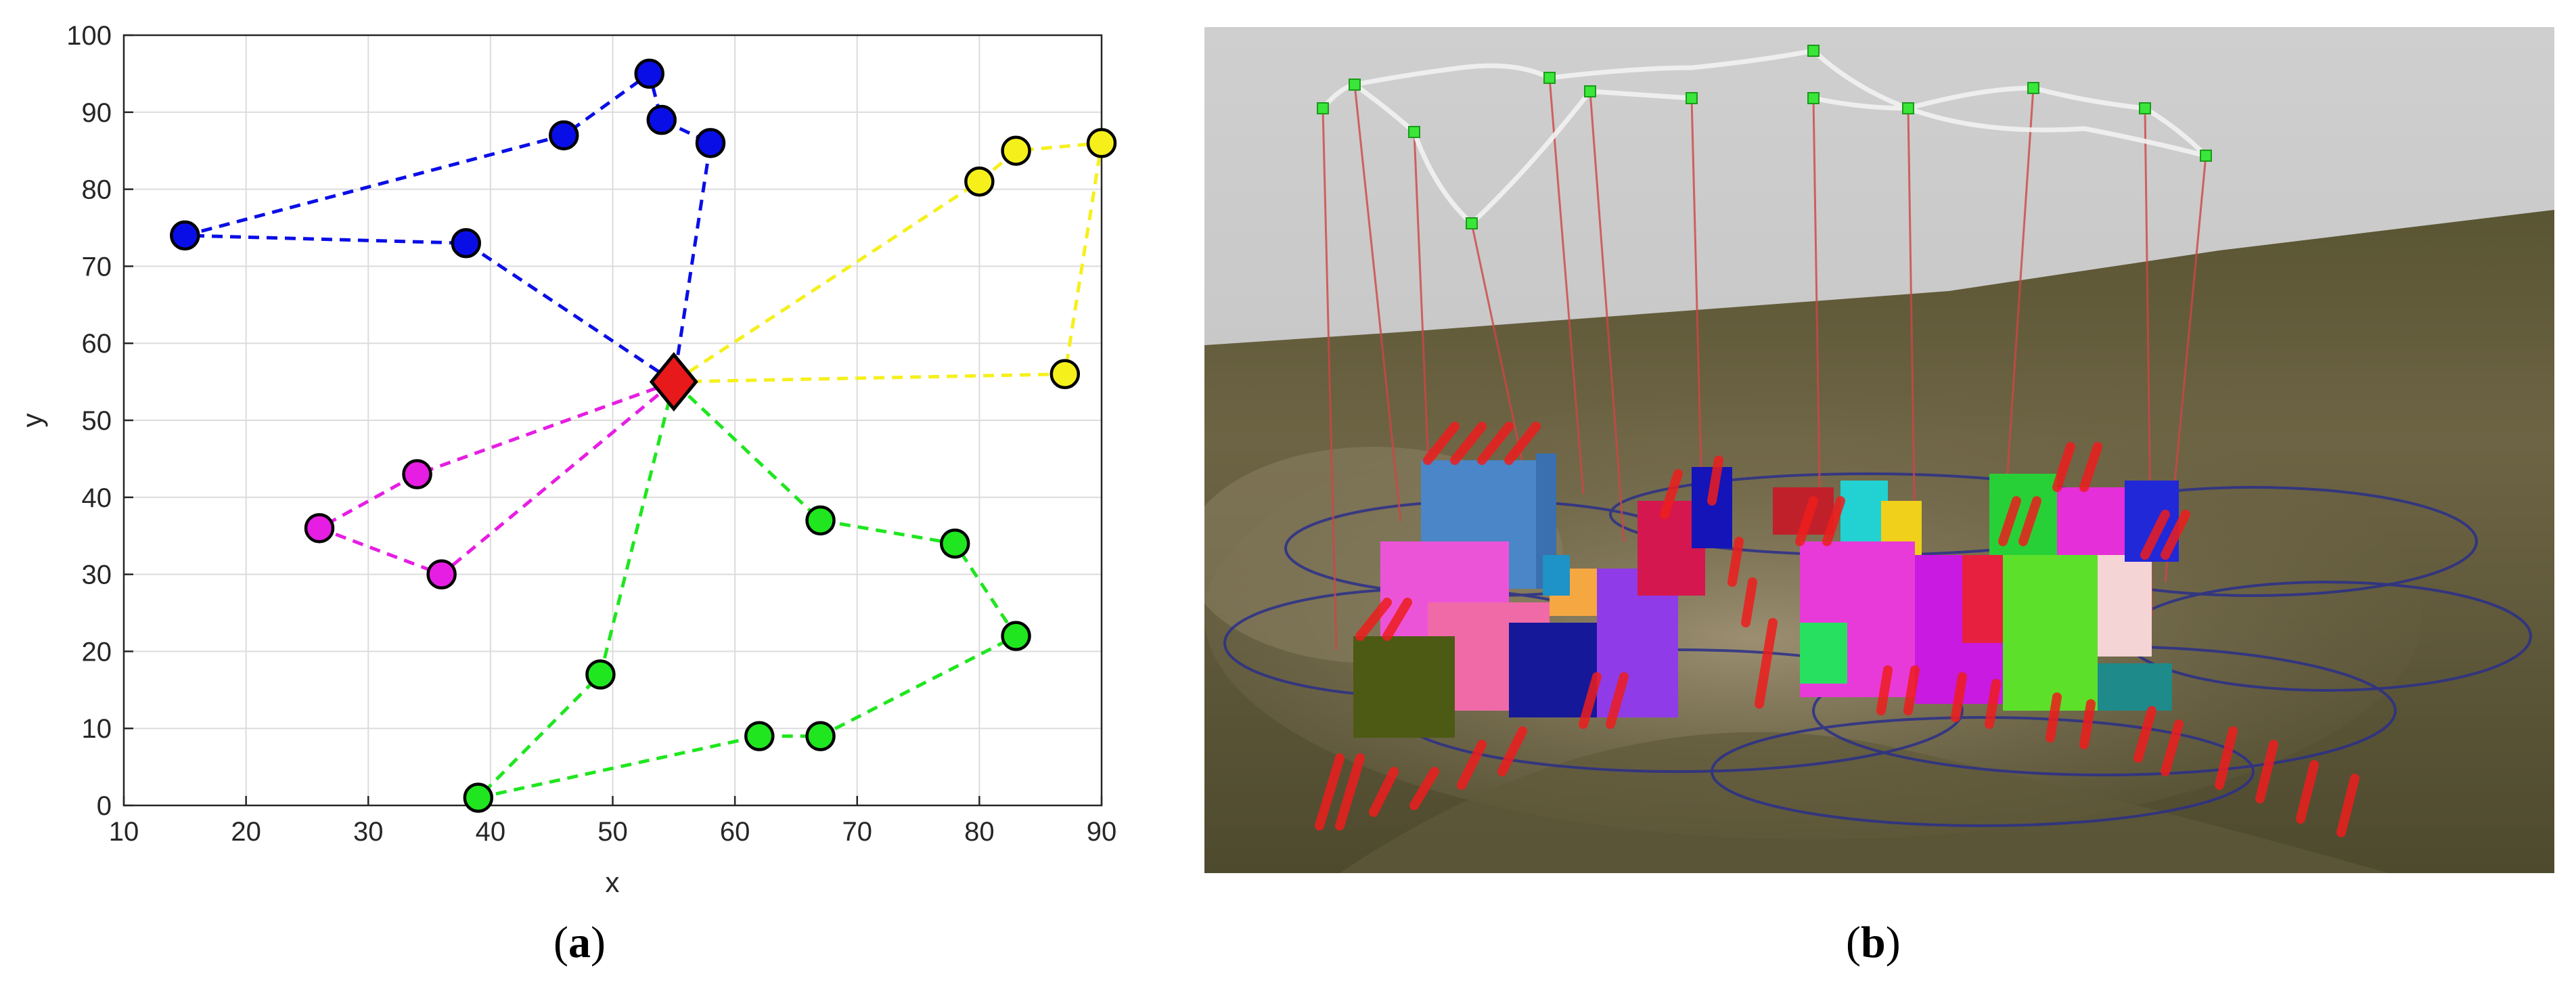 The width and height of the screenshot is (2576, 999). Describe the element at coordinates (491, 832) in the screenshot. I see `x-tick-label: 40` at that location.